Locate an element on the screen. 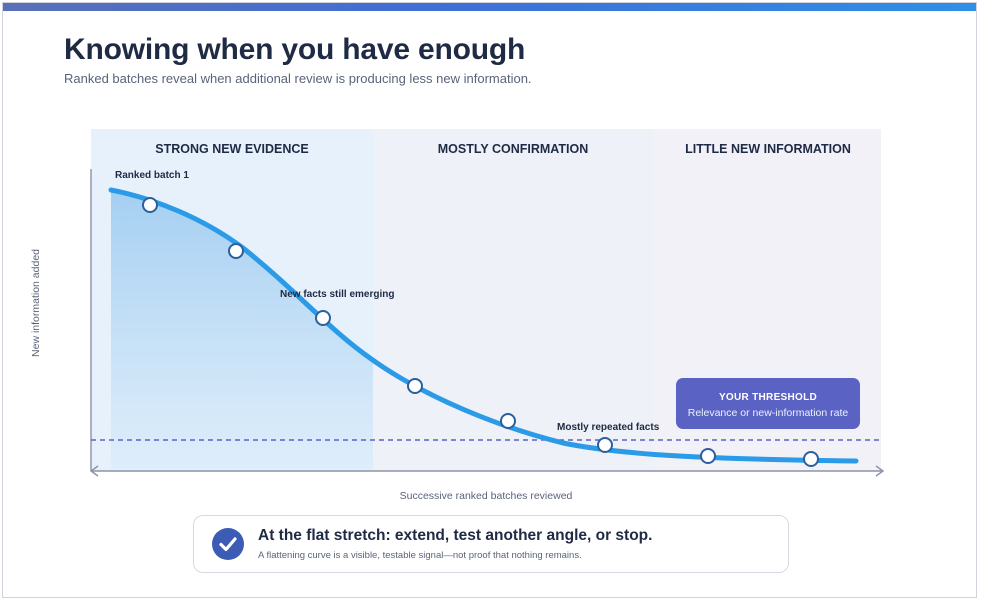 This screenshot has height=602, width=981. annotation-repeated-facts: Mostly repeated facts is located at coordinates (608, 427).